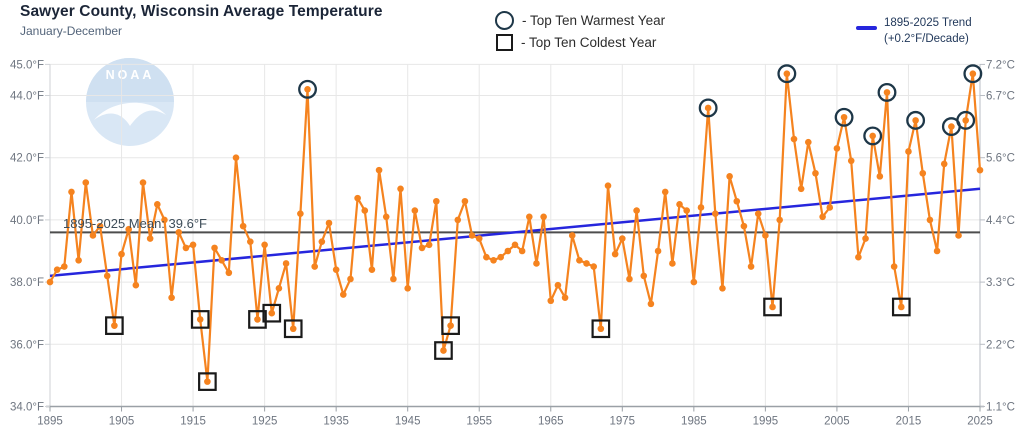 The height and width of the screenshot is (432, 1024). What do you see at coordinates (715, 213) in the screenshot?
I see `data-point-1988` at bounding box center [715, 213].